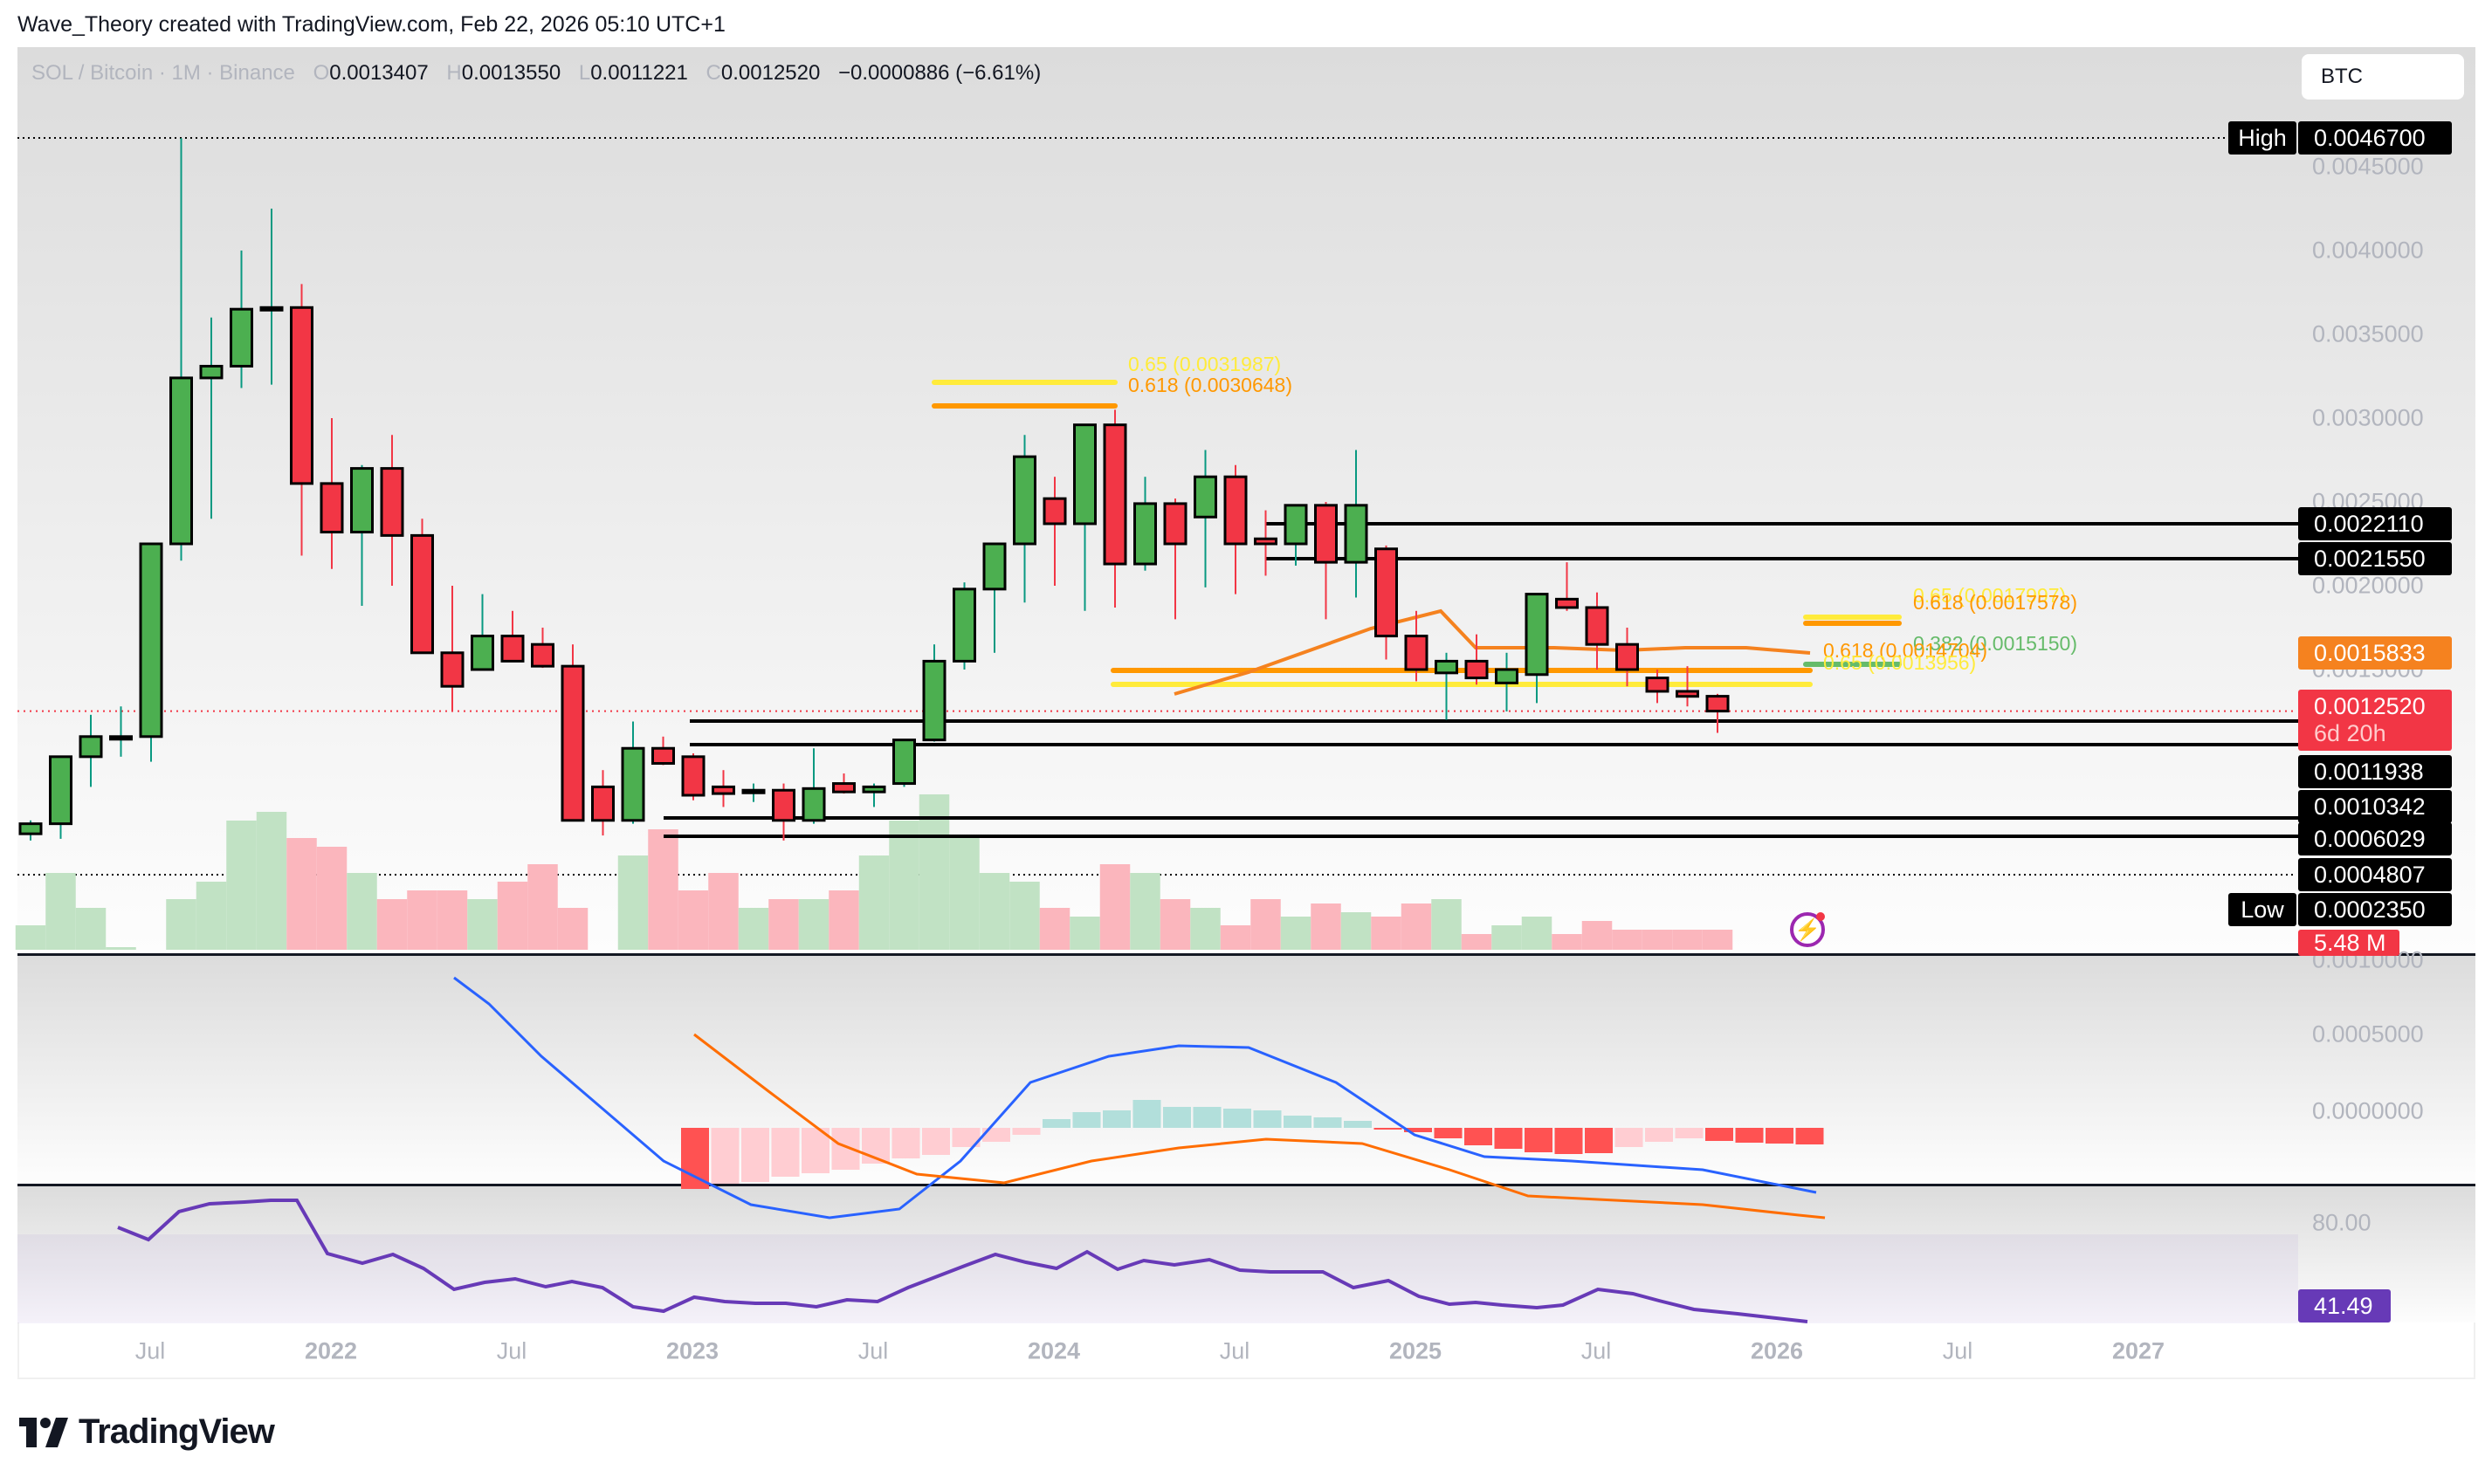  What do you see at coordinates (2375, 839) in the screenshot?
I see `level-tag: 0.0006029` at bounding box center [2375, 839].